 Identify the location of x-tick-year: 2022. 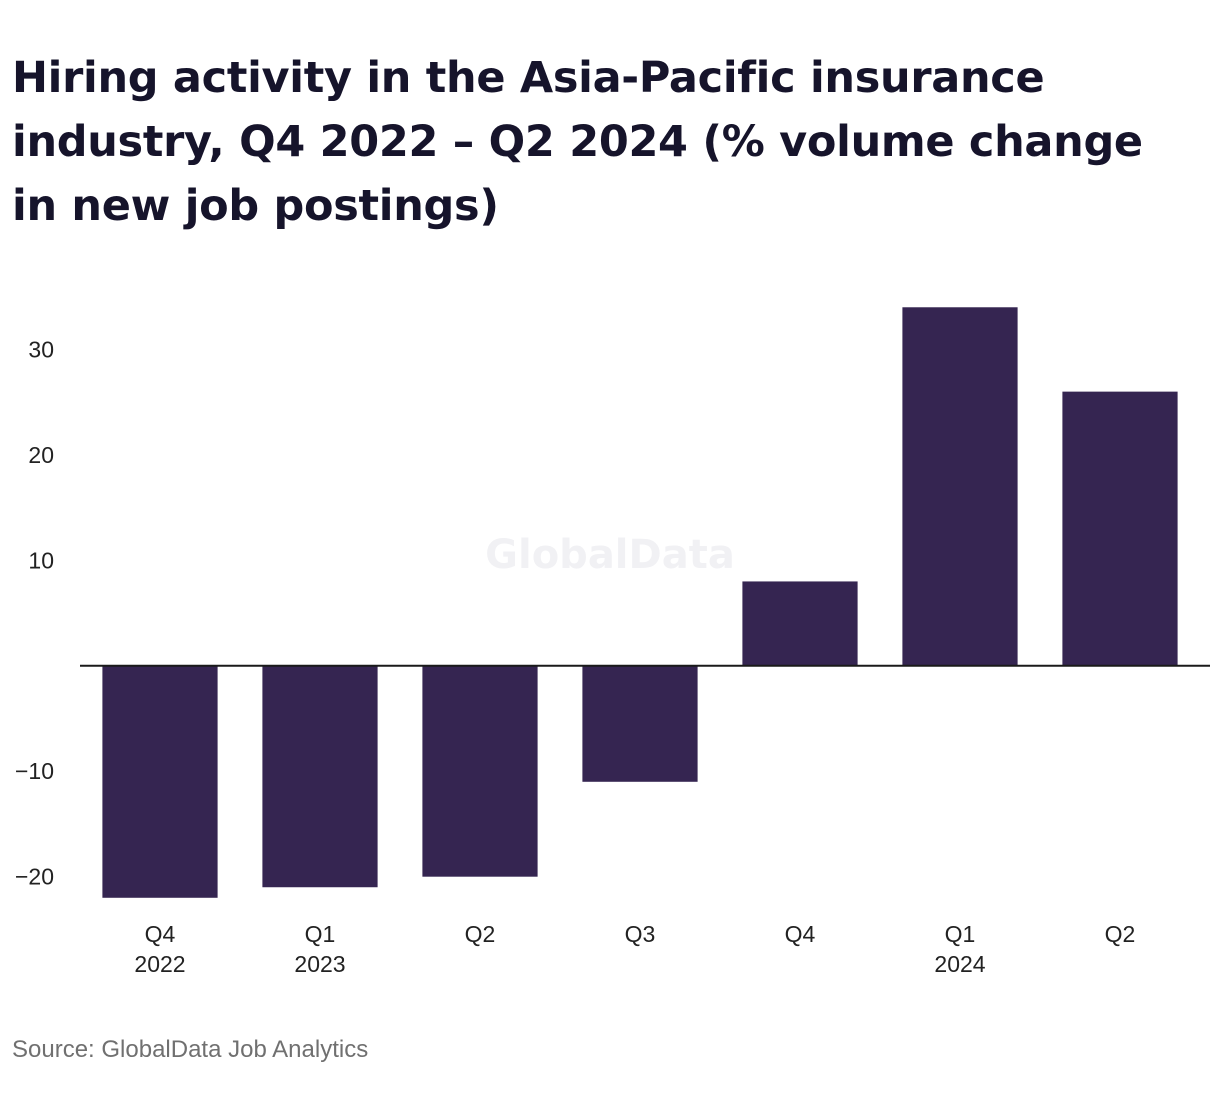
(159, 964).